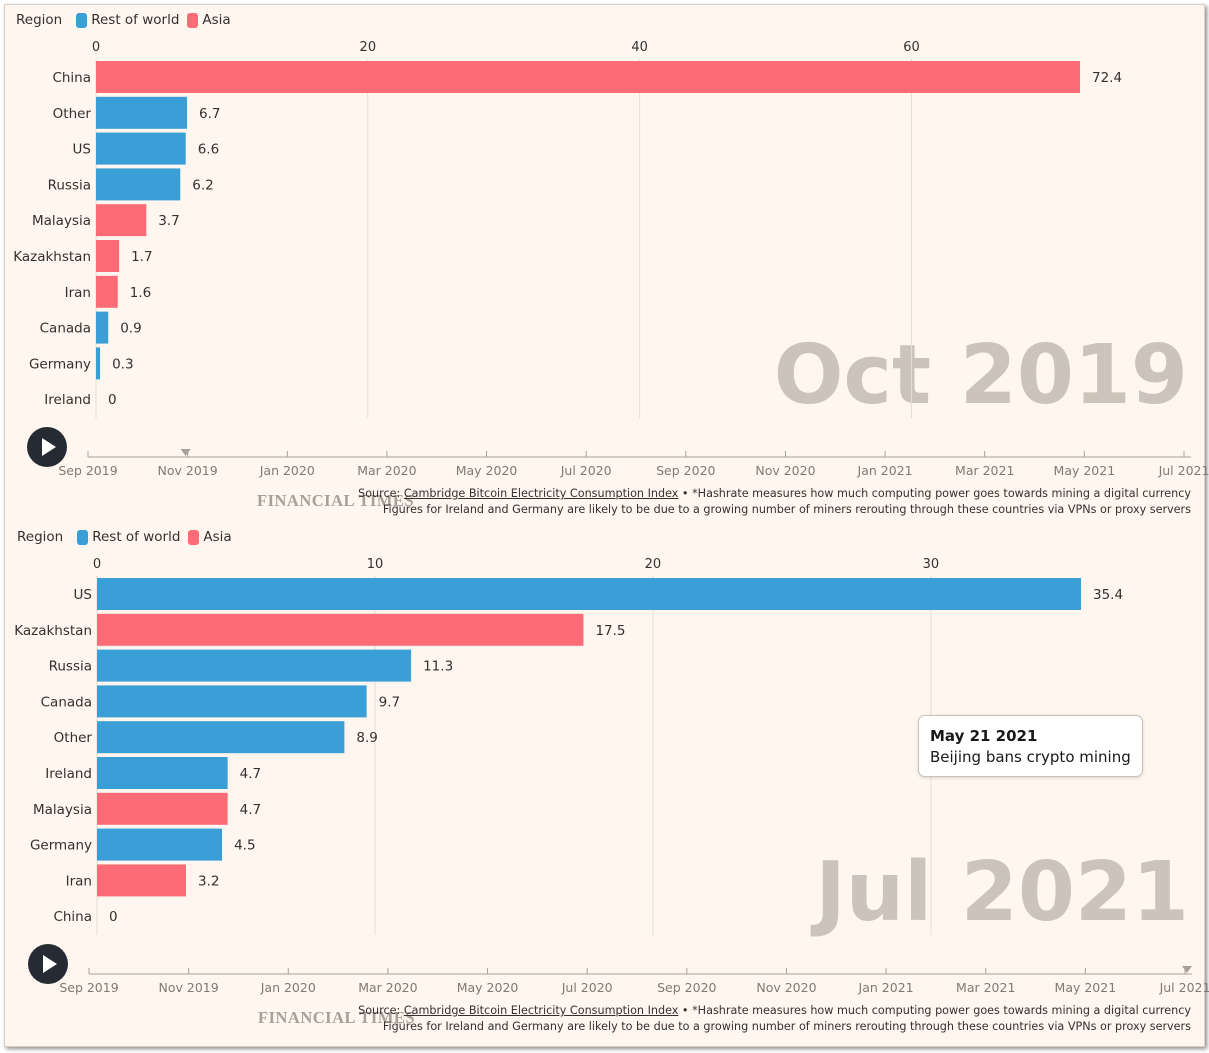  What do you see at coordinates (250, 774) in the screenshot?
I see `data-label: 4.7` at bounding box center [250, 774].